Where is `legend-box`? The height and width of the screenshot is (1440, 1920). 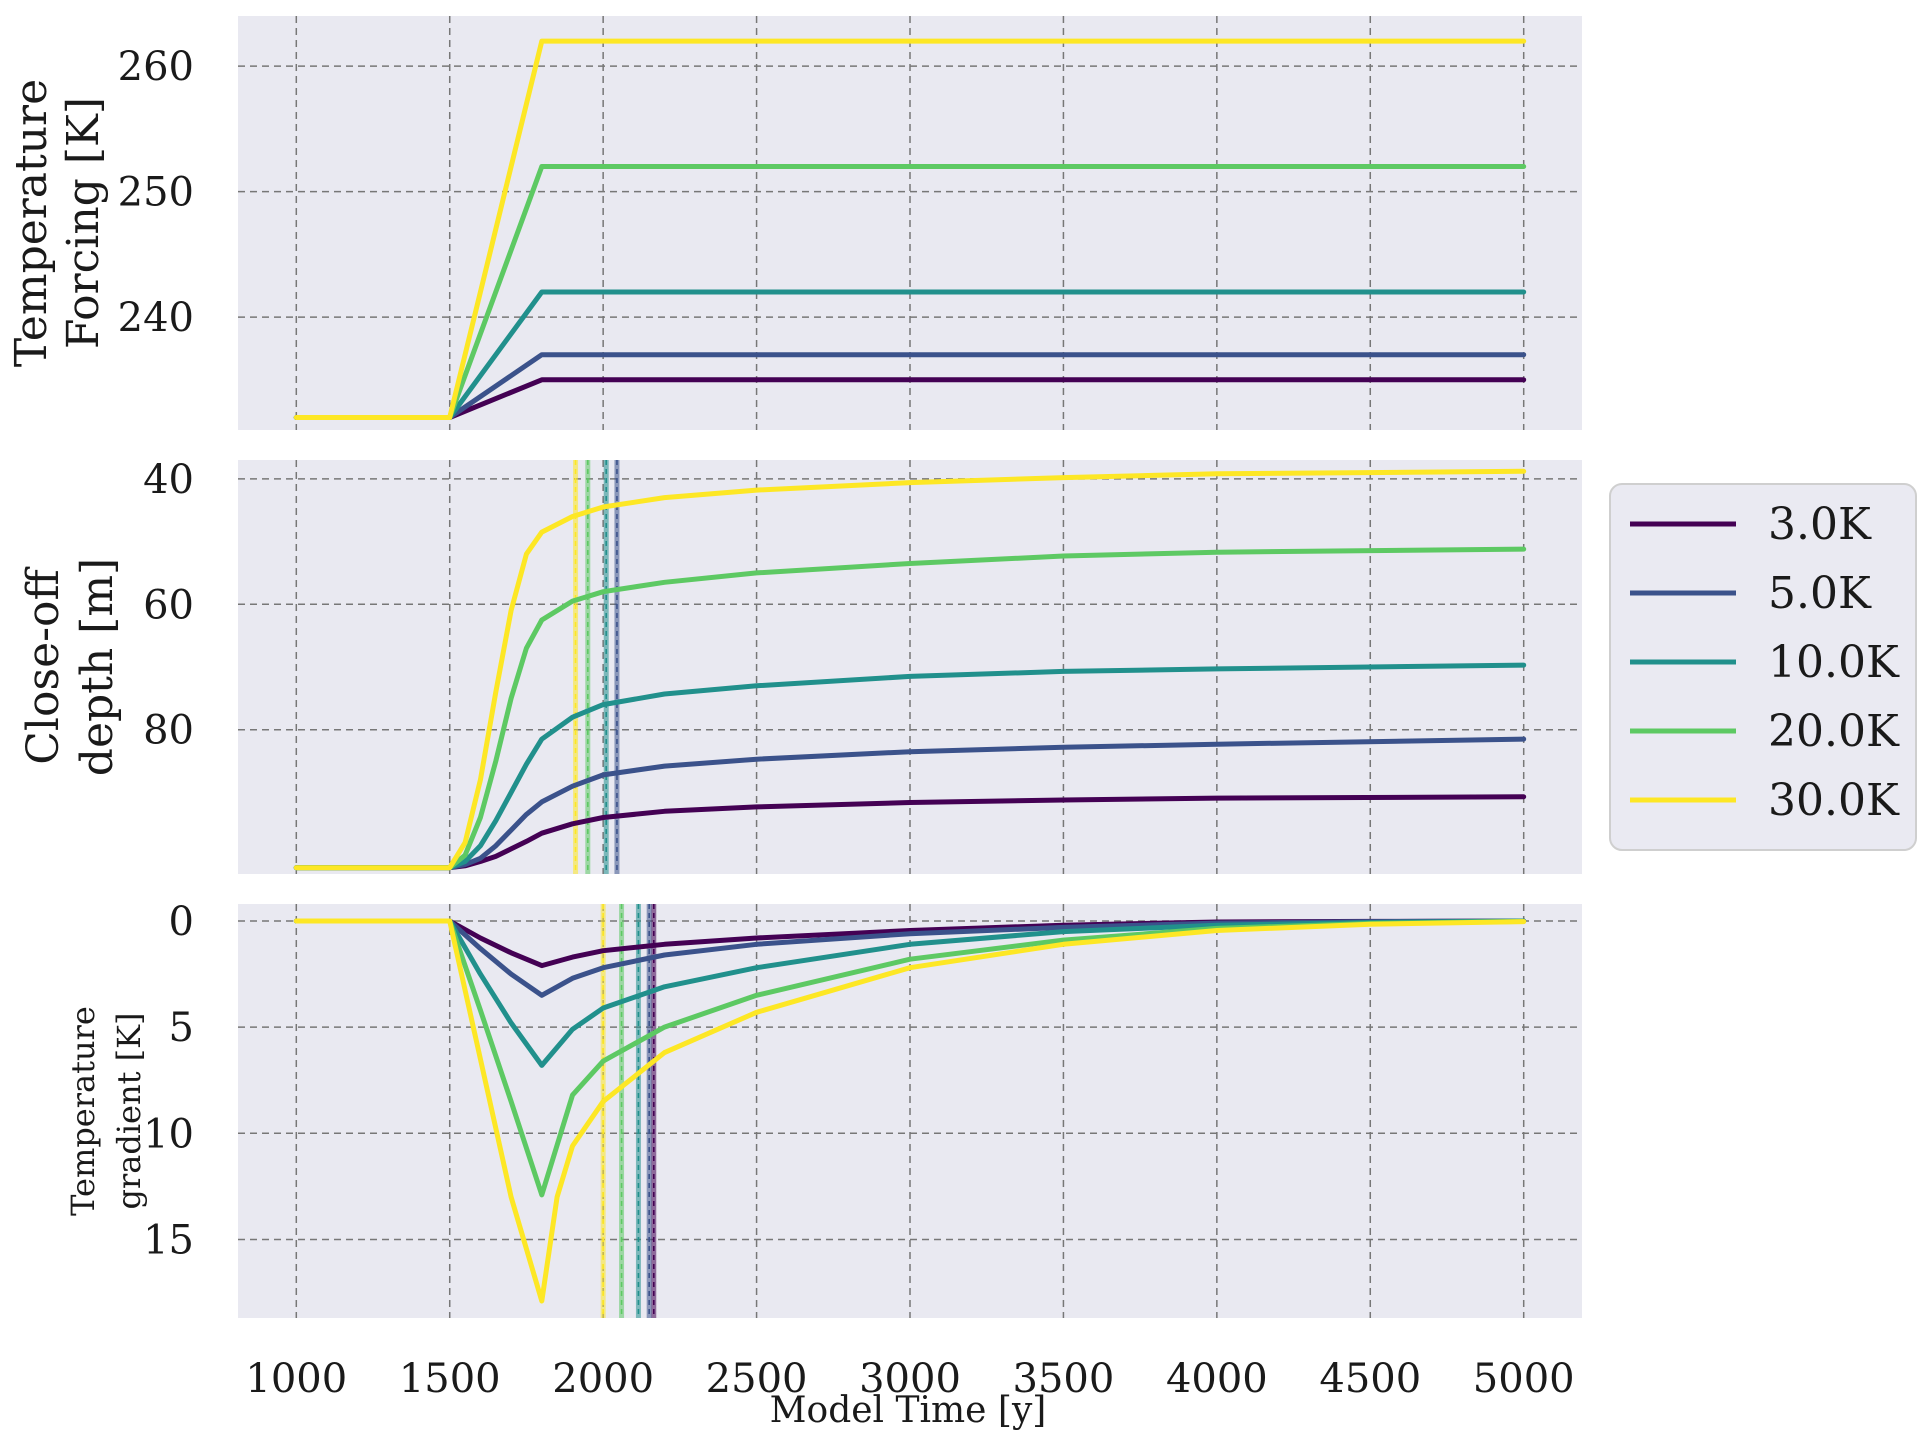 legend-box is located at coordinates (1763, 667).